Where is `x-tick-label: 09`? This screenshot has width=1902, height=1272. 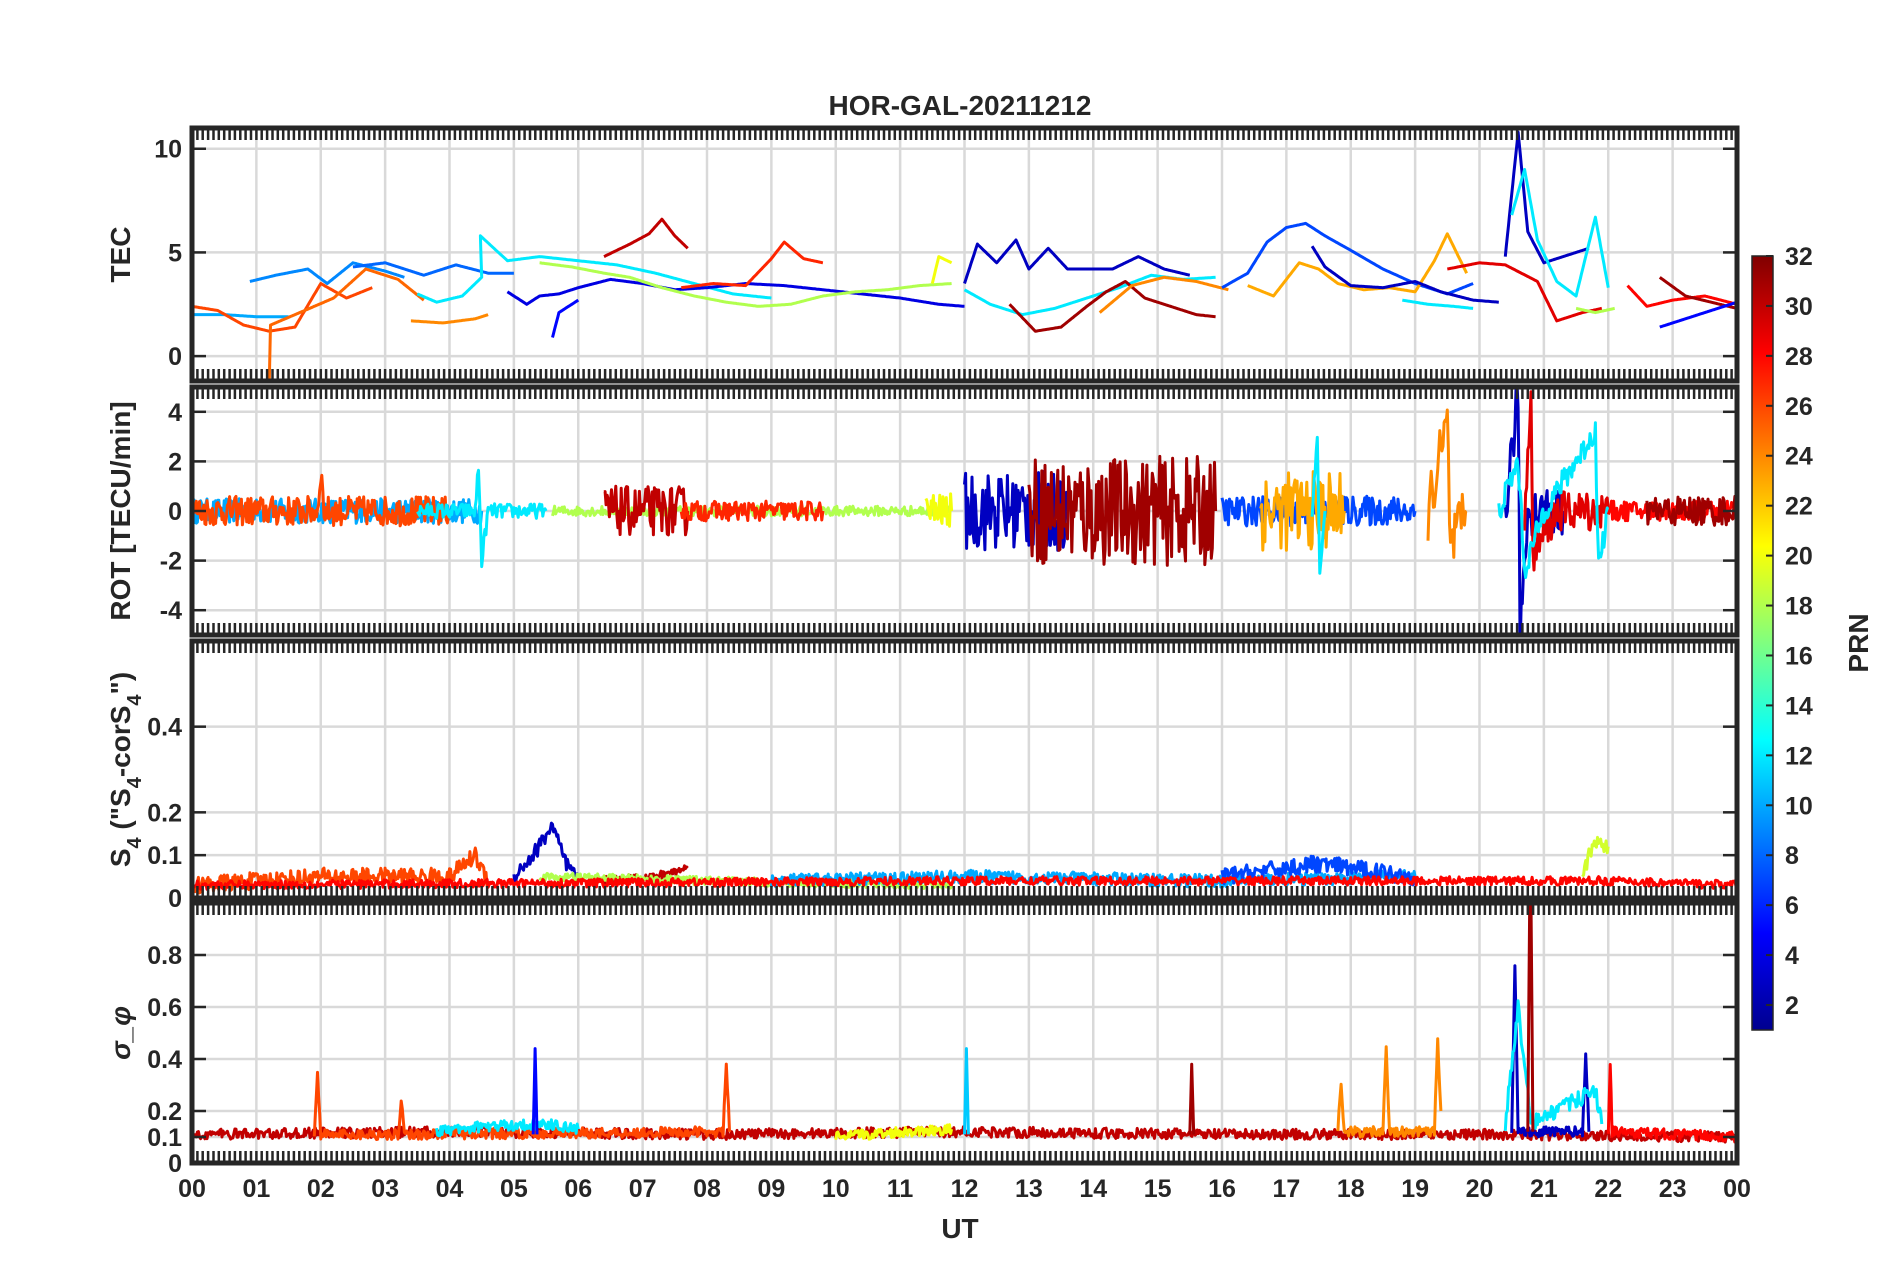 x-tick-label: 09 is located at coordinates (771, 1189).